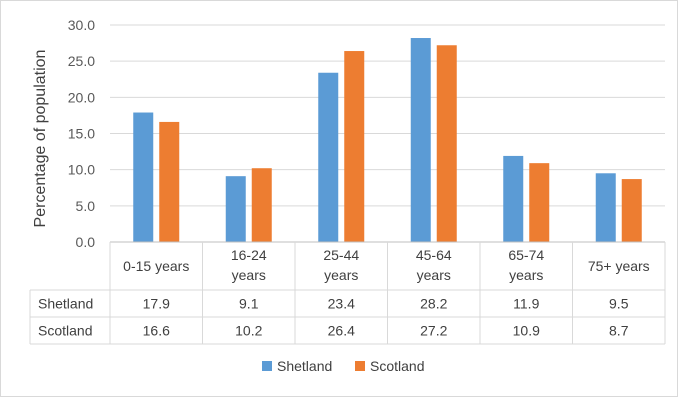 The width and height of the screenshot is (678, 397). What do you see at coordinates (249, 304) in the screenshot?
I see `data-label: 9.1` at bounding box center [249, 304].